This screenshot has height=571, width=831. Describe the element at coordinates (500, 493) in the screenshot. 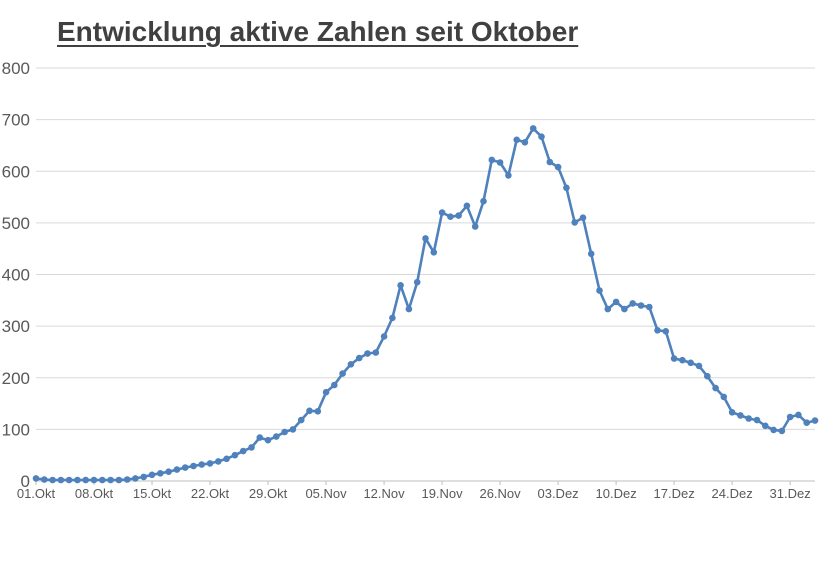

I see `x-axis-label: 26.Nov` at that location.